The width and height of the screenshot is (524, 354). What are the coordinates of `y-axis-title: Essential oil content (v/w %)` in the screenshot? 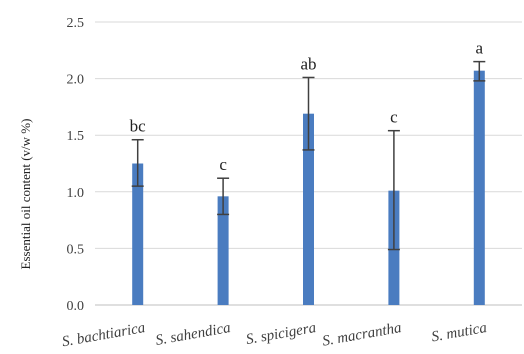 It's located at (25, 194).